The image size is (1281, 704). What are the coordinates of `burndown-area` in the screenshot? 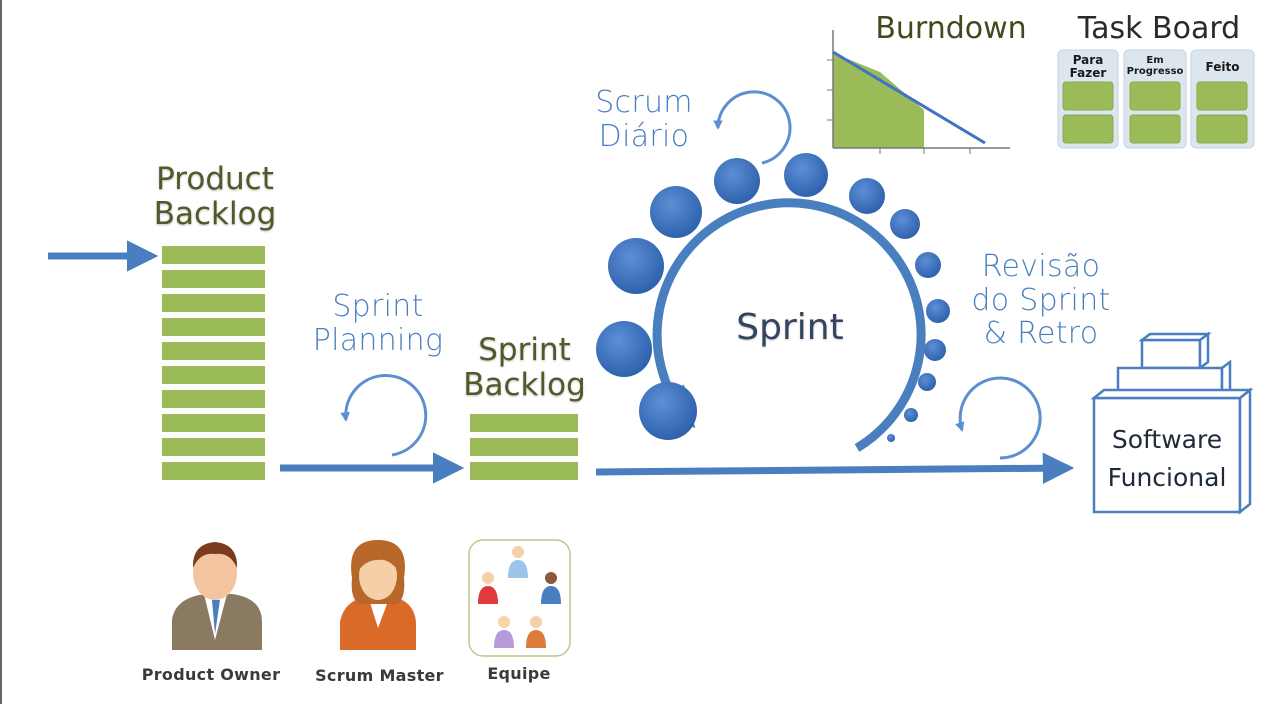 It's located at (878, 100).